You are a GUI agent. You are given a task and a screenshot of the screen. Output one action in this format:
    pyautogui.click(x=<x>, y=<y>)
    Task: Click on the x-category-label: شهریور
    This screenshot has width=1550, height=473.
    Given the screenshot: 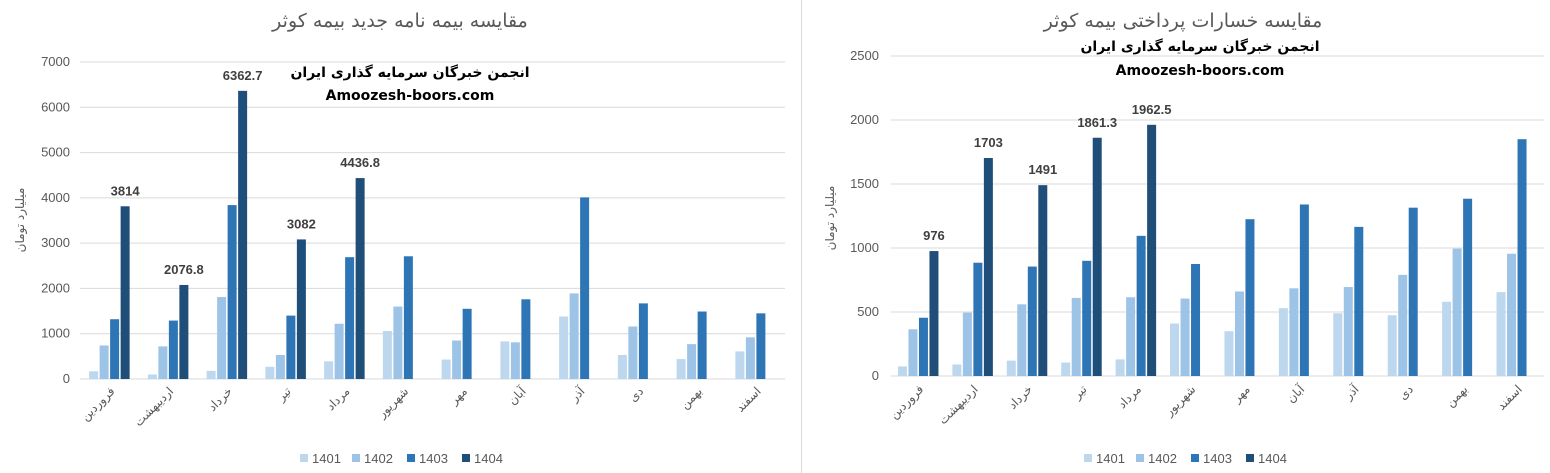 What is the action you would take?
    pyautogui.click(x=393, y=403)
    